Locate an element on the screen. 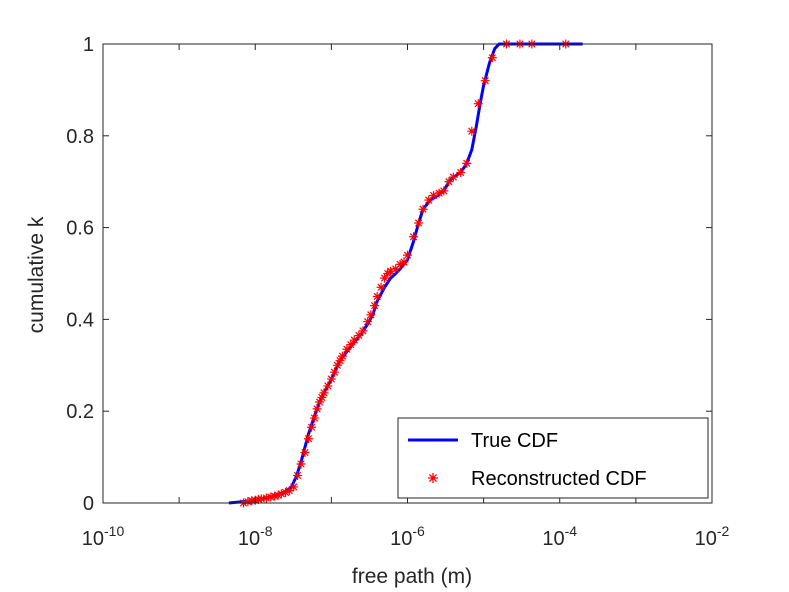 Image resolution: width=789 pixels, height=592 pixels. x-tick-label: 10⁻¹⁰ is located at coordinates (103, 536).